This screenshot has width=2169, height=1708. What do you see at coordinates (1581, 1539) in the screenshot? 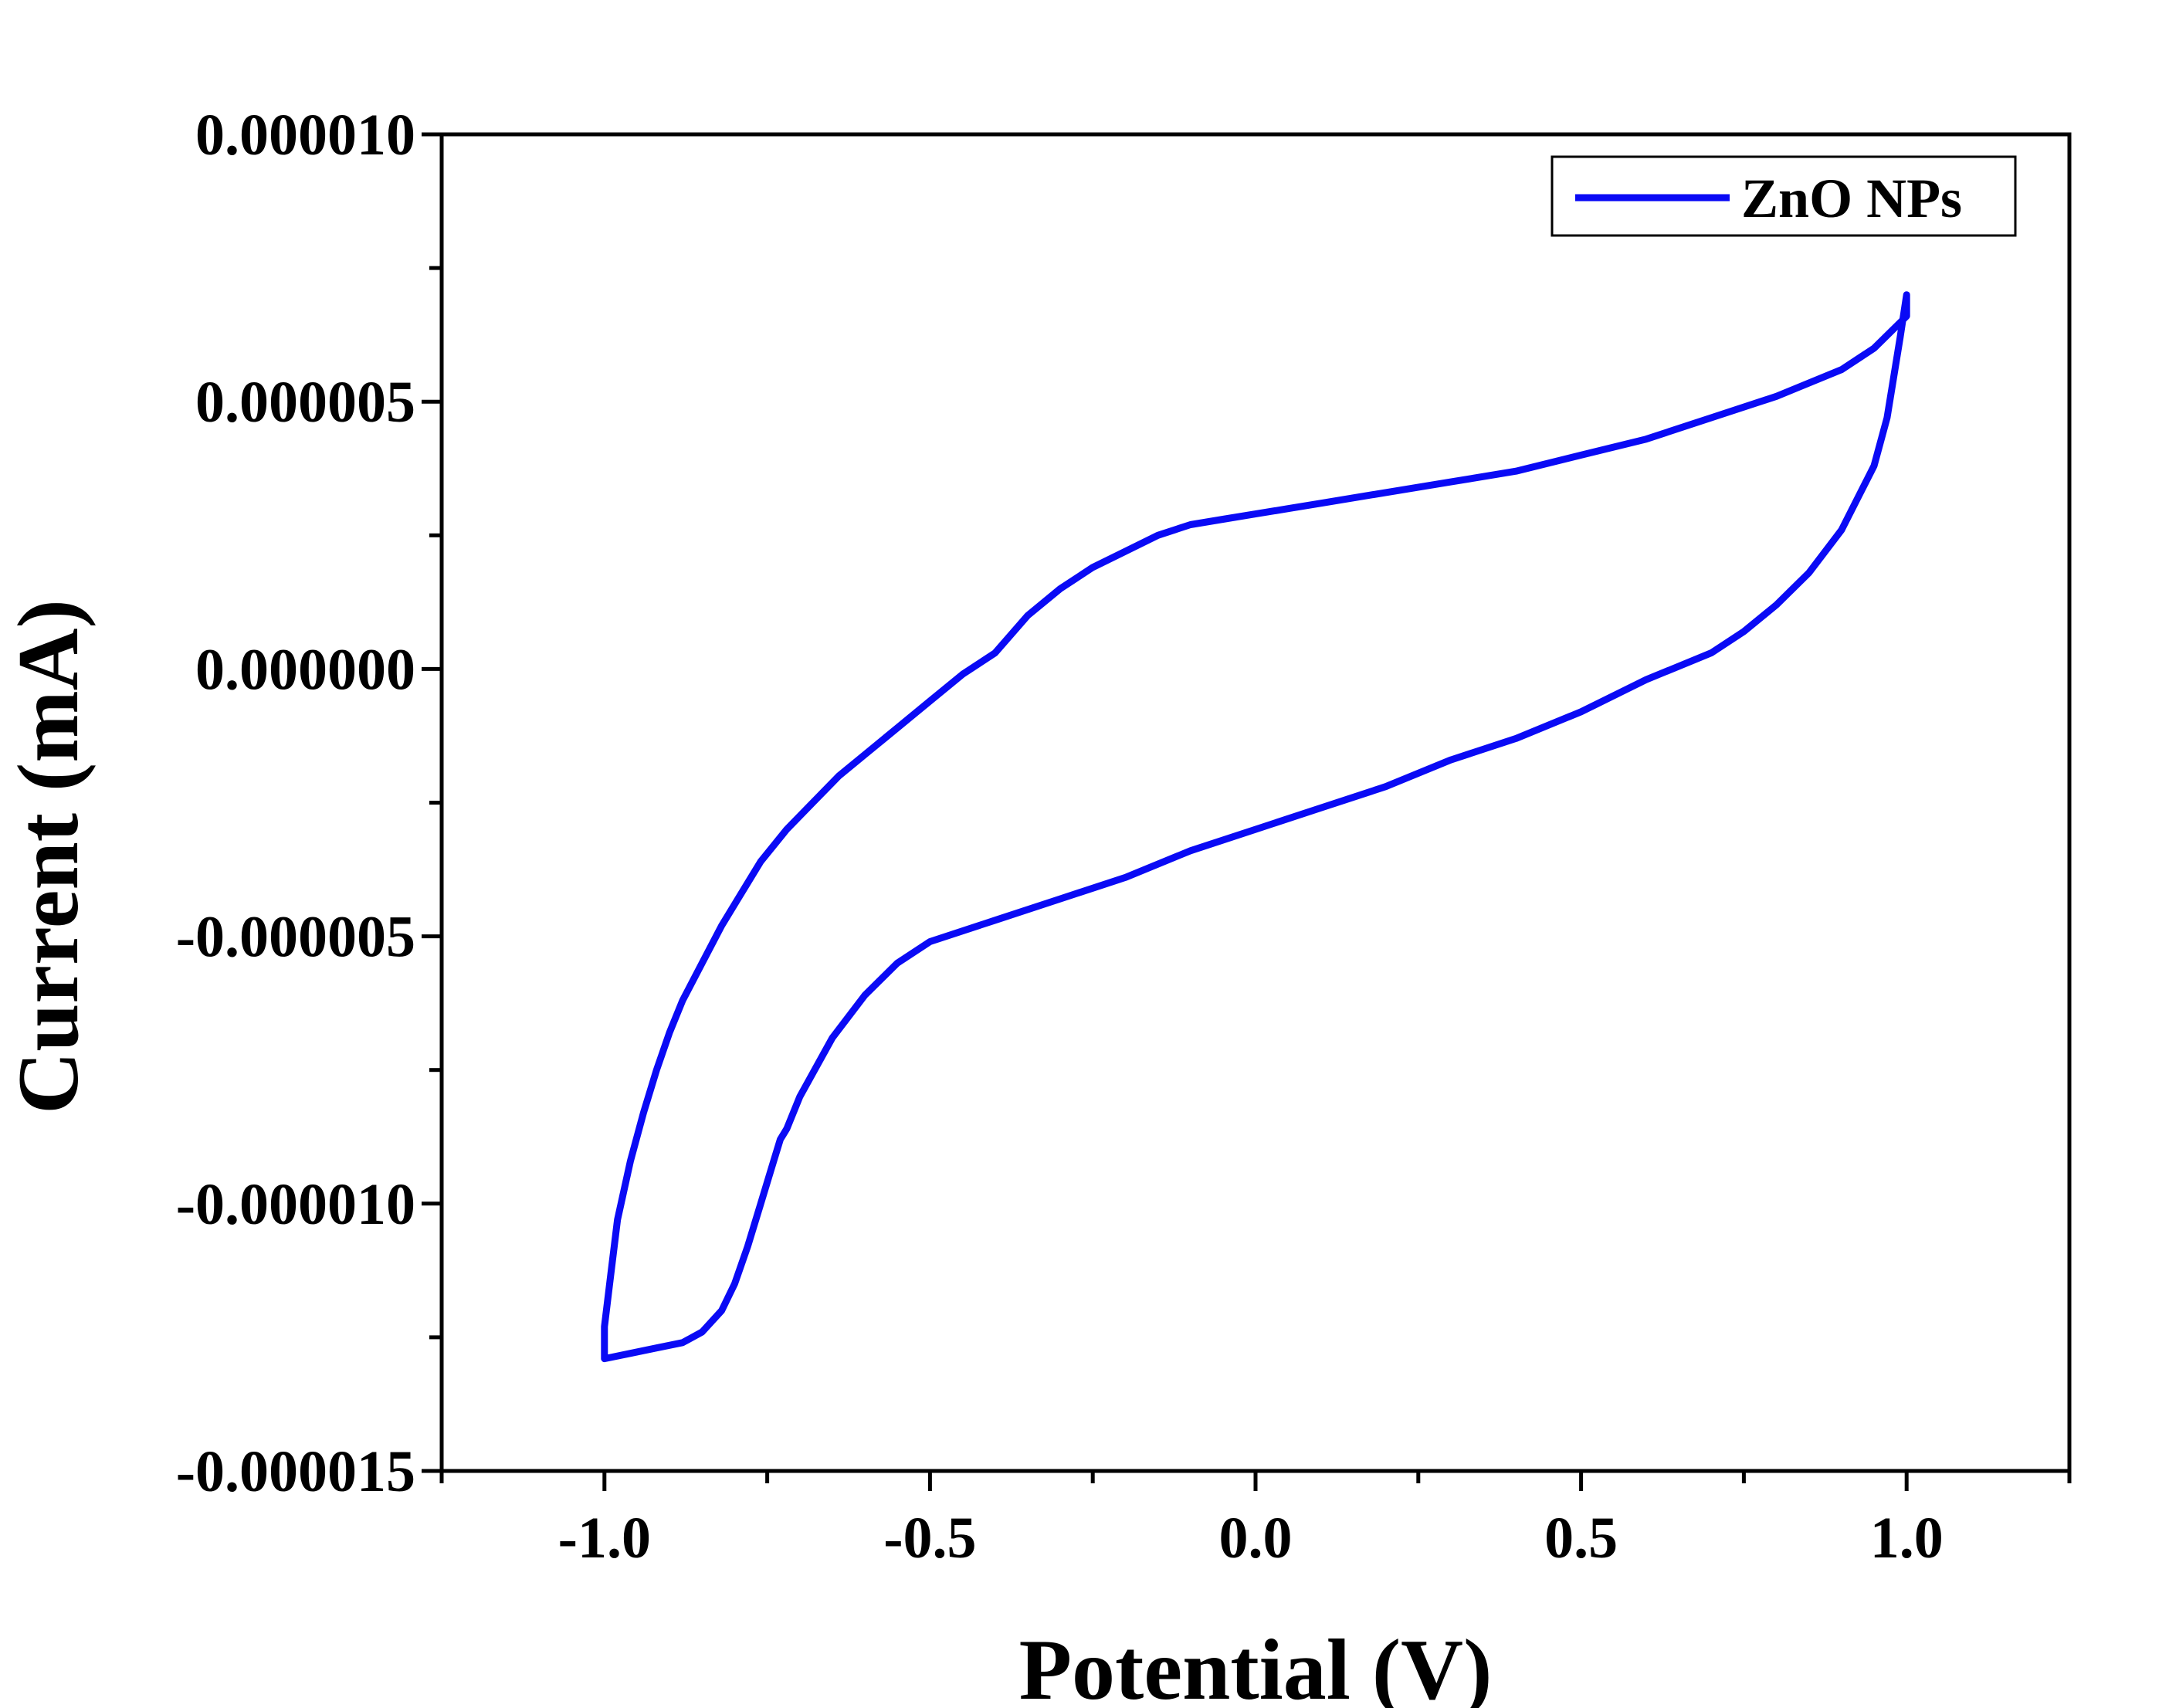
I see `x-tick-label: 0.5` at bounding box center [1581, 1539].